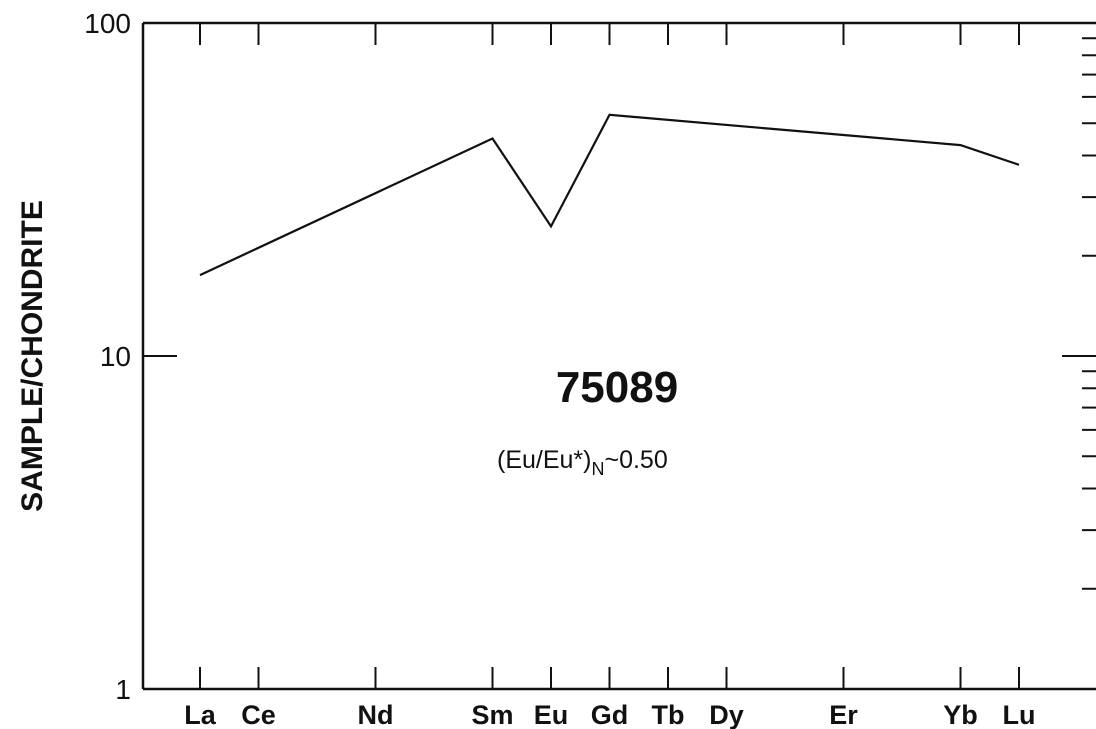 The image size is (1096, 729). Describe the element at coordinates (115, 356) in the screenshot. I see `y-tick-label-10: 10` at that location.